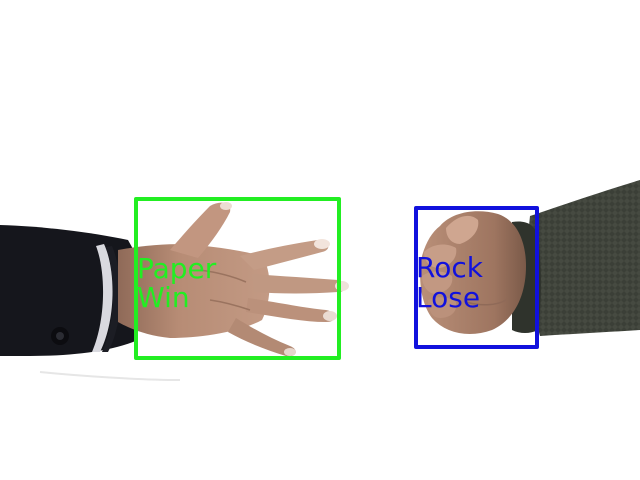 The image size is (640, 480). What do you see at coordinates (237, 278) in the screenshot?
I see `paper-detection-box` at bounding box center [237, 278].